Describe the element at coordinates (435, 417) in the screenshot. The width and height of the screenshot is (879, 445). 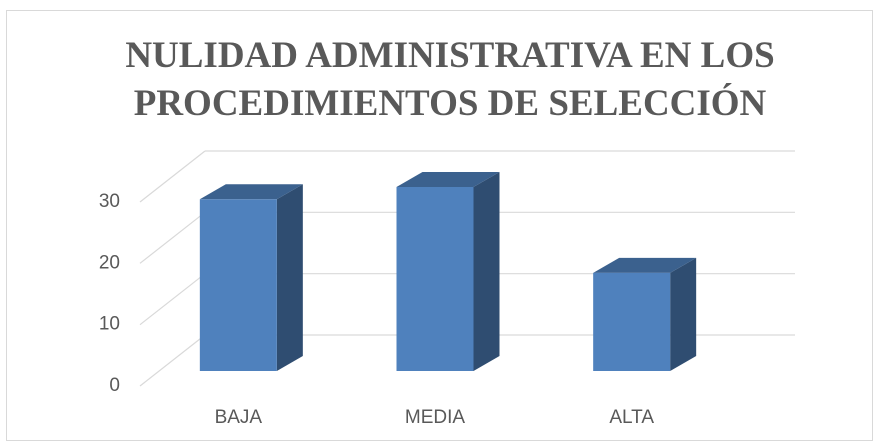
I see `x-tick-label: MEDIA` at that location.